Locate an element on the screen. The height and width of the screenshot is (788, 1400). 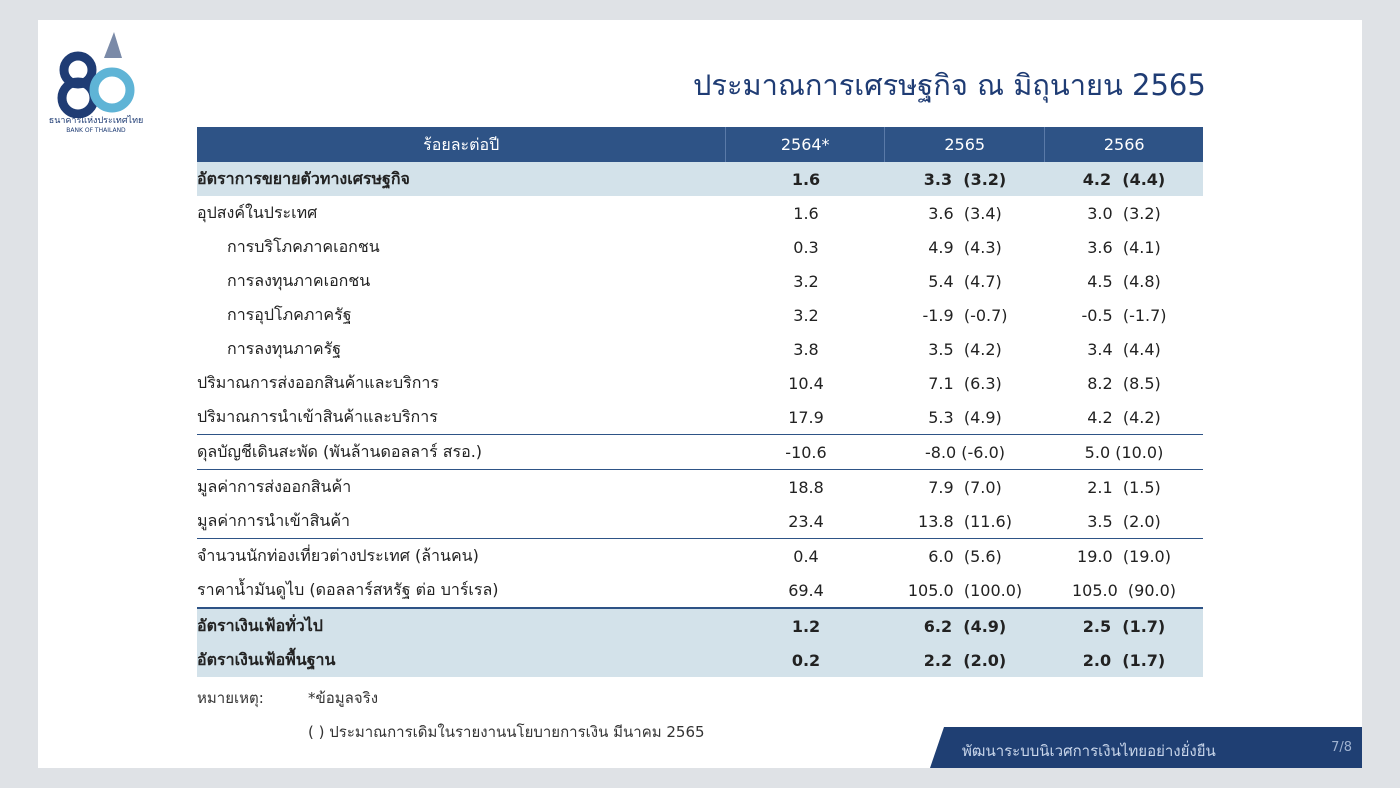
value-cell: 13.8 (11.6) is located at coordinates (965, 521).